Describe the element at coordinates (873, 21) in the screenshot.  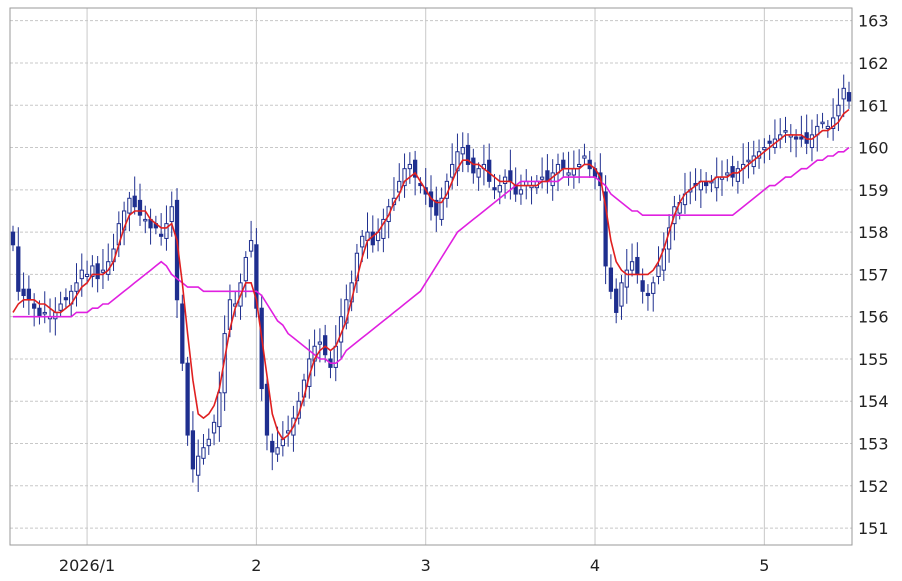
I see `y-tick-label: 163` at that location.